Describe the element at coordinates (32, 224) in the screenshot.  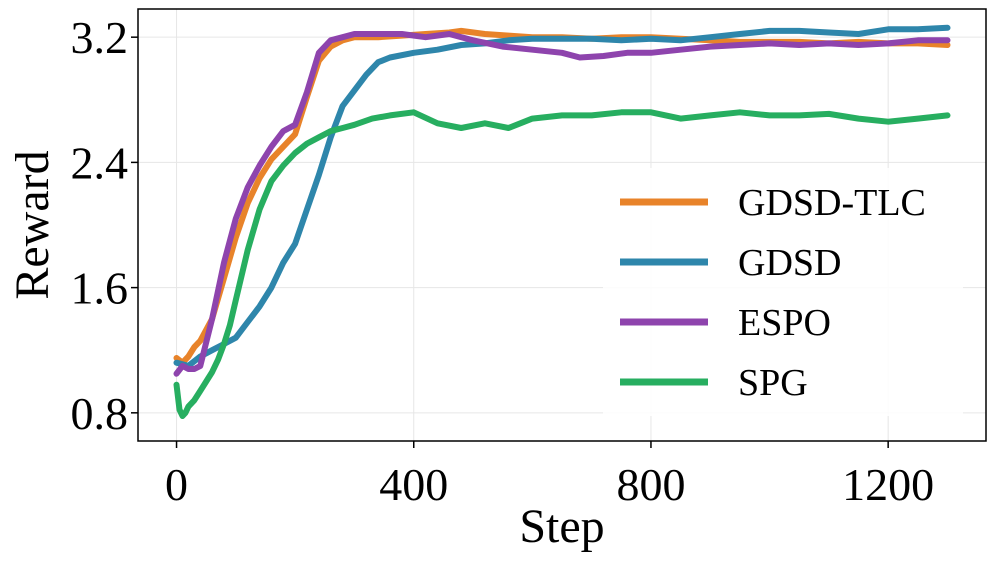
I see `y-axis-label: Reward` at that location.